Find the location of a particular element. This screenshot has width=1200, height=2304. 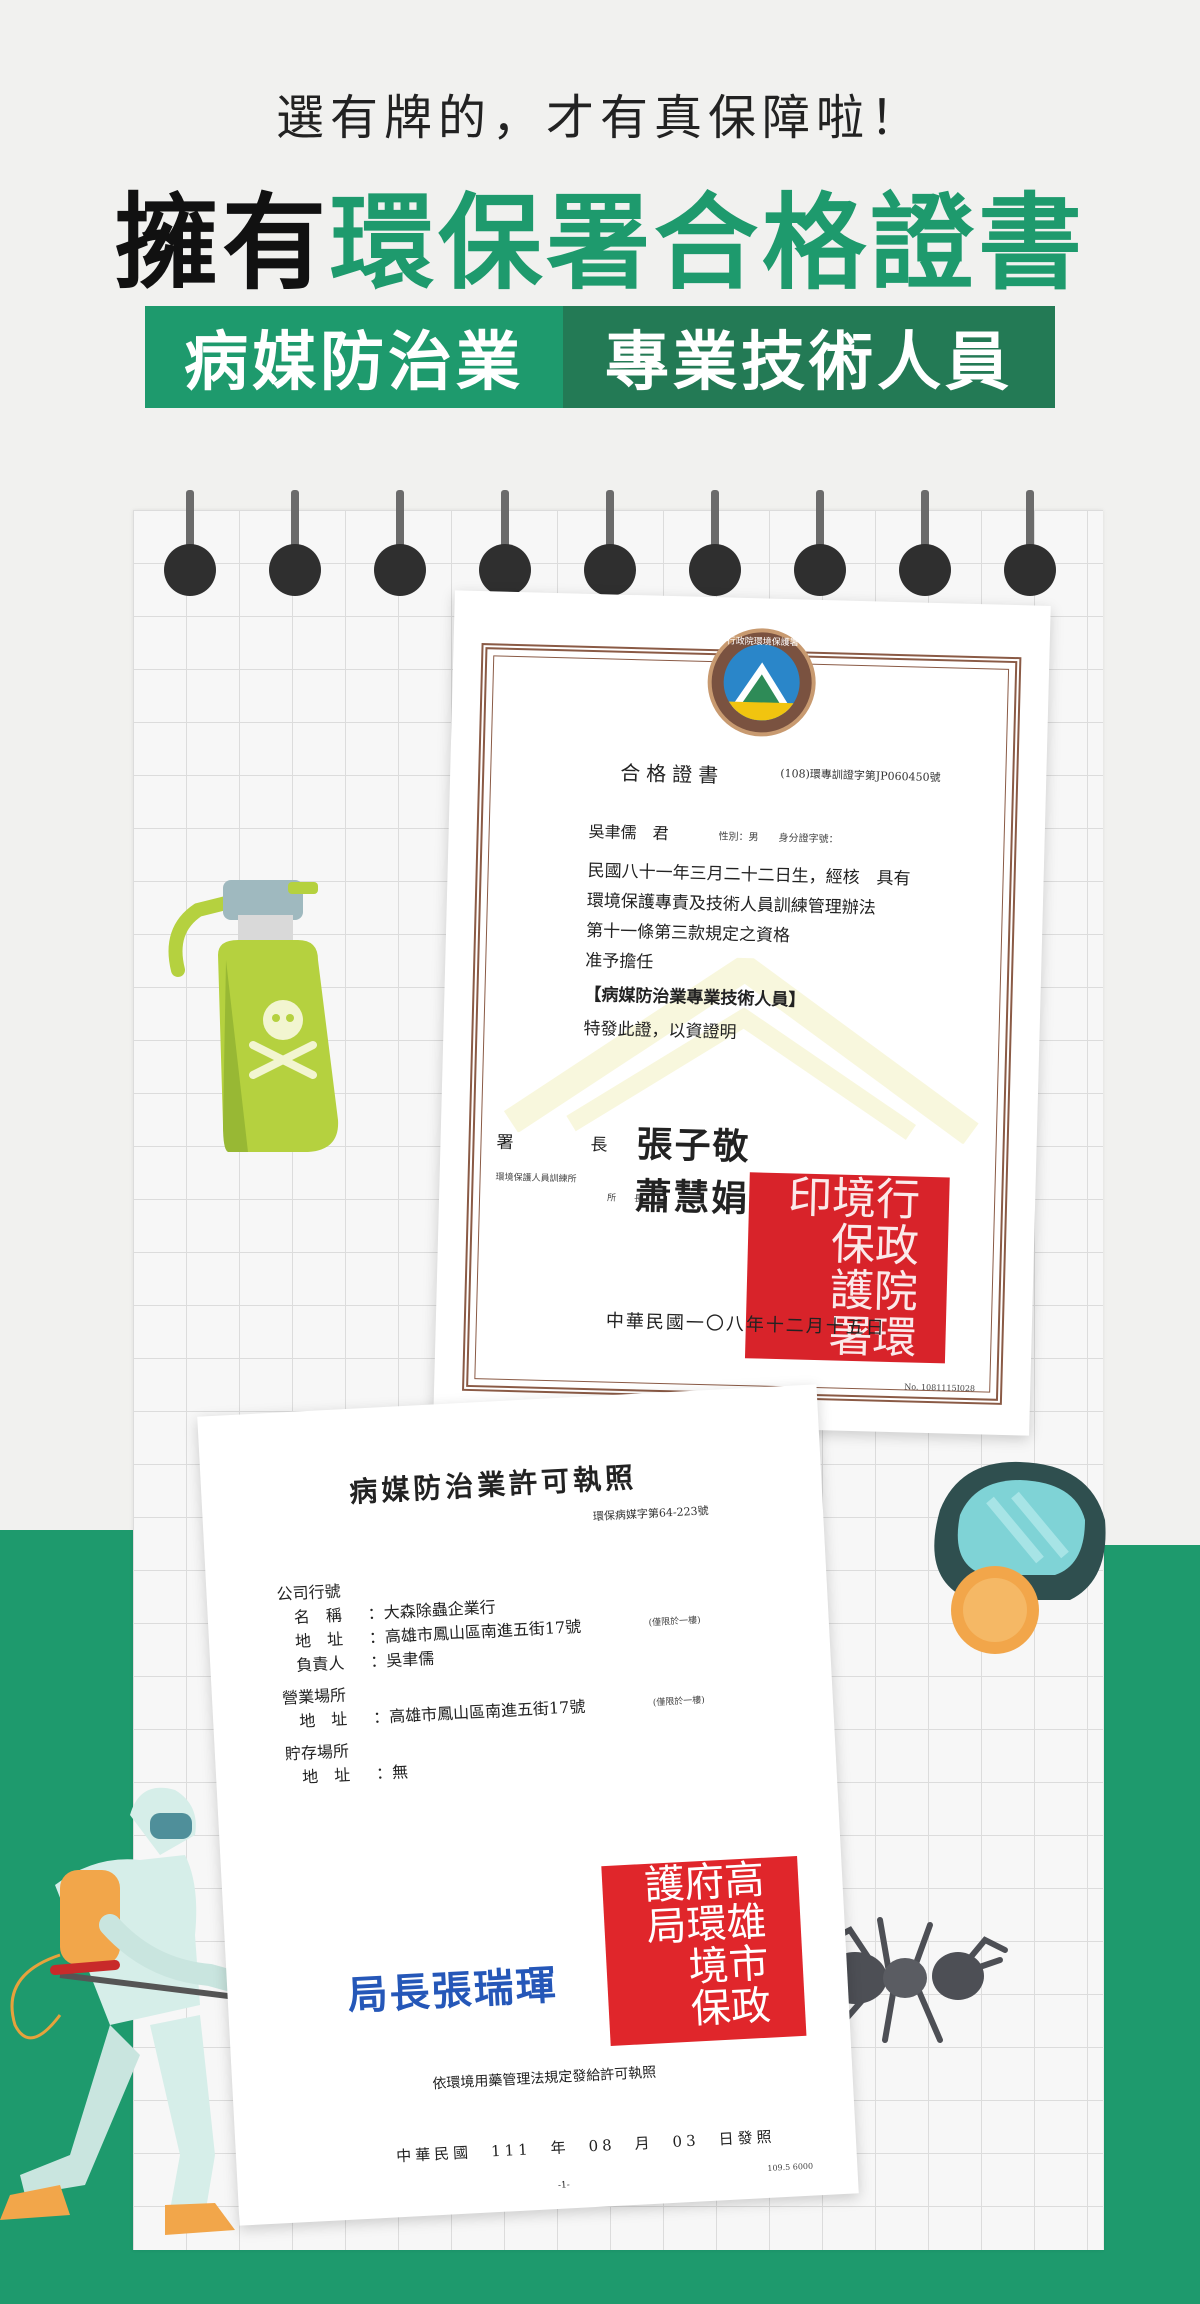

banner: 病媒防治業 專業技術人員 is located at coordinates (600, 357).